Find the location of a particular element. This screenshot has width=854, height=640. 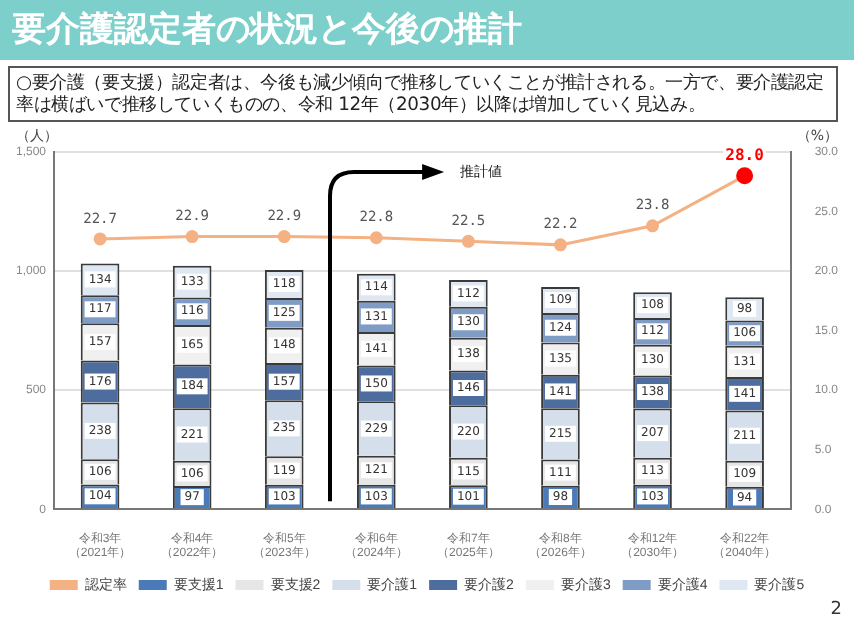

data-label: 28.0 is located at coordinates (745, 154).